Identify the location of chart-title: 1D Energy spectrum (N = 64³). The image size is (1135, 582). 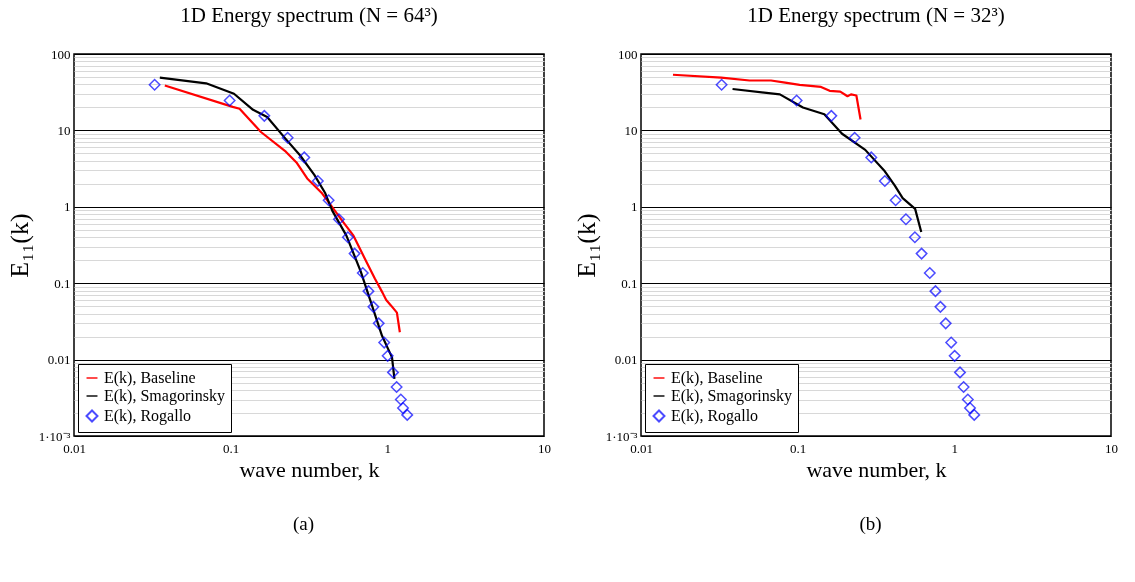
(309, 15).